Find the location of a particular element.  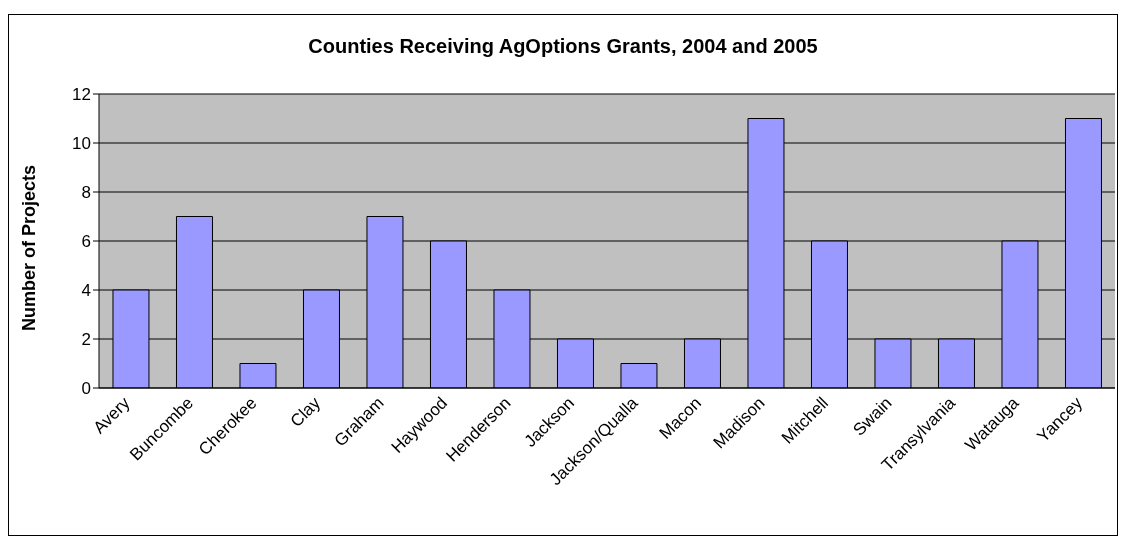

y-tick-label: 12 is located at coordinates (81, 95).